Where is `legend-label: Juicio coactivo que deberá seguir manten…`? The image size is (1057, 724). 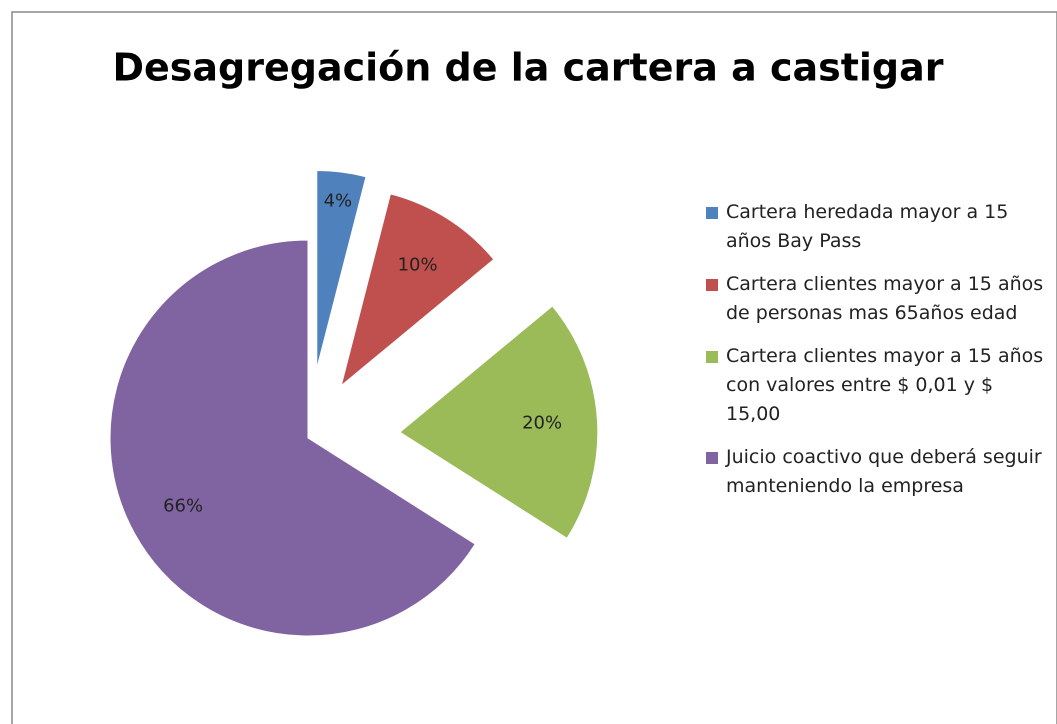 legend-label: Juicio coactivo que deberá seguir manten… is located at coordinates (884, 471).